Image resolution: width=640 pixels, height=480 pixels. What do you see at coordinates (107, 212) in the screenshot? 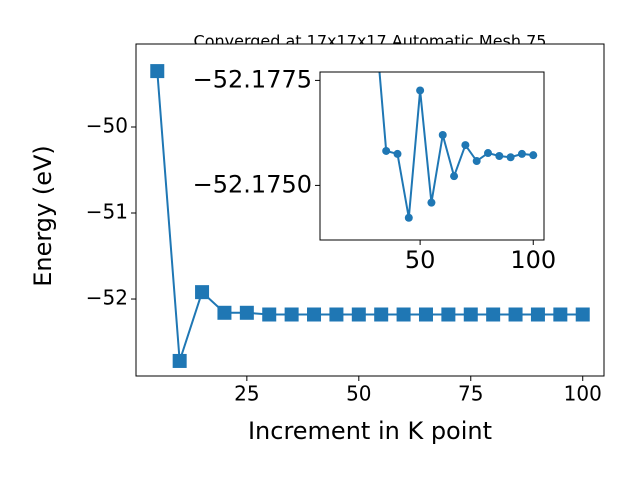
I see `y-tick-label: −51` at bounding box center [107, 212].